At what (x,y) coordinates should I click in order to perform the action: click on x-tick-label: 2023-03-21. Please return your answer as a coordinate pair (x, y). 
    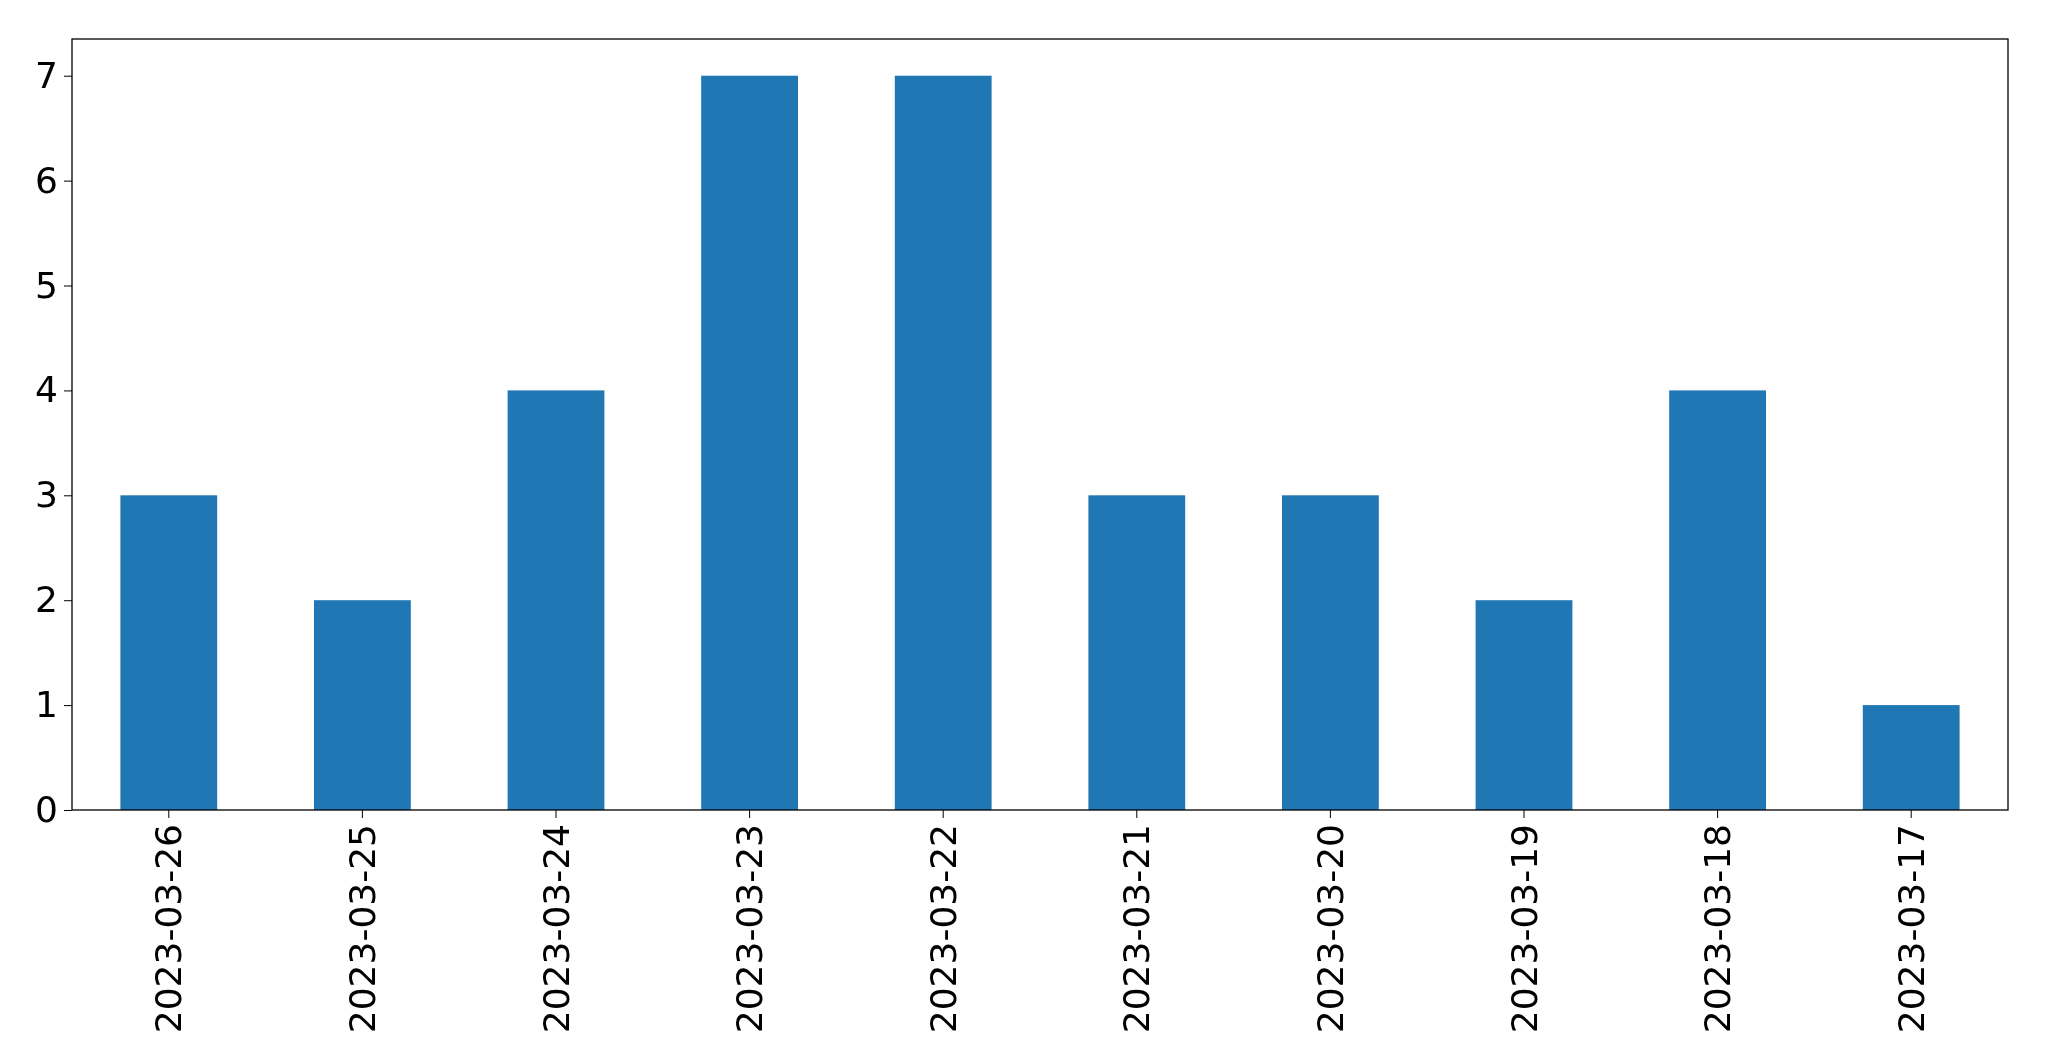
    Looking at the image, I should click on (1137, 929).